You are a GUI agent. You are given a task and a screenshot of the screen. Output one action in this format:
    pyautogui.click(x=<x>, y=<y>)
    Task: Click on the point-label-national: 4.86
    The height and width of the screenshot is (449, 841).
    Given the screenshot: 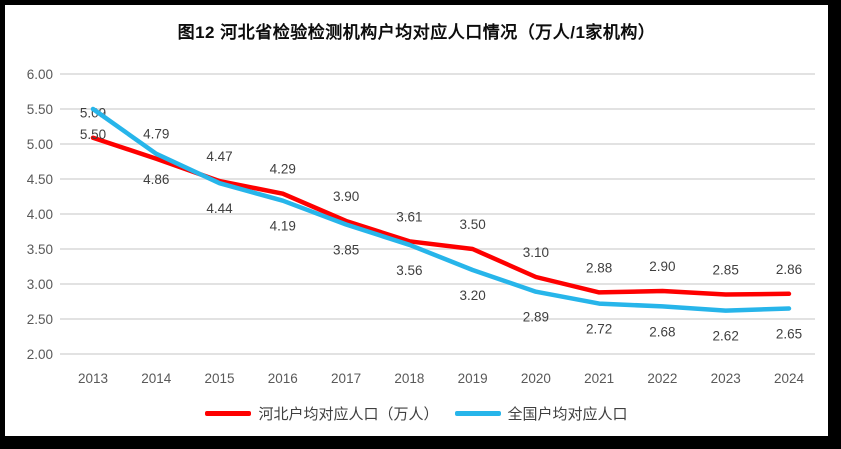 What is the action you would take?
    pyautogui.click(x=156, y=179)
    